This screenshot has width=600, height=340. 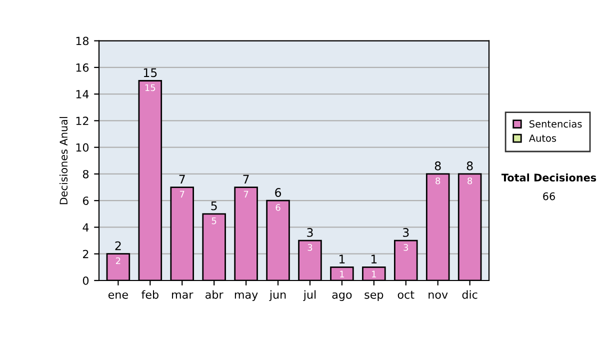 I want to click on x-tick-label: may, so click(x=246, y=296).